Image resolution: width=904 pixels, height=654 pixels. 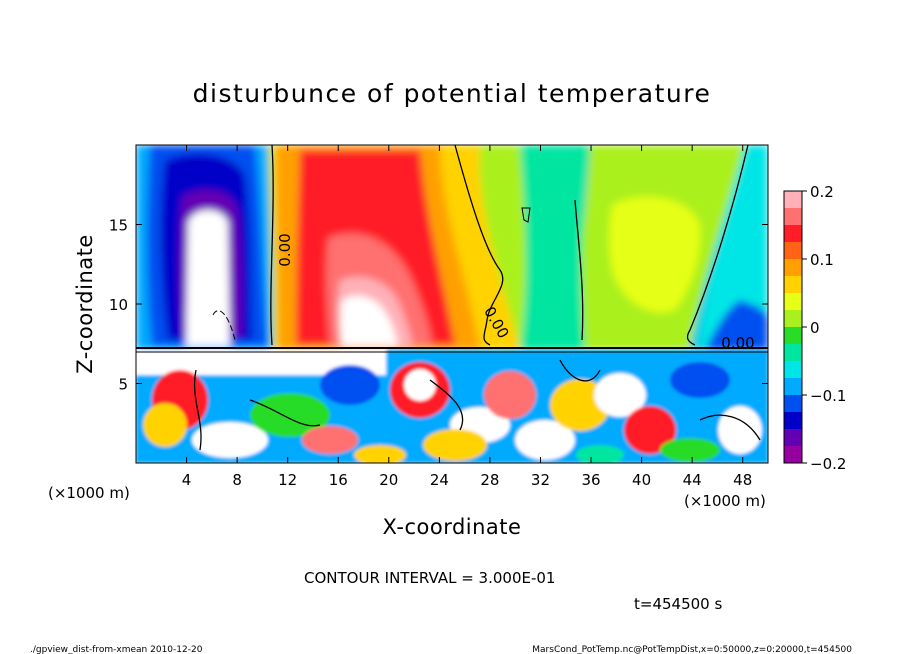 I want to click on lower-field, so click(x=452, y=406).